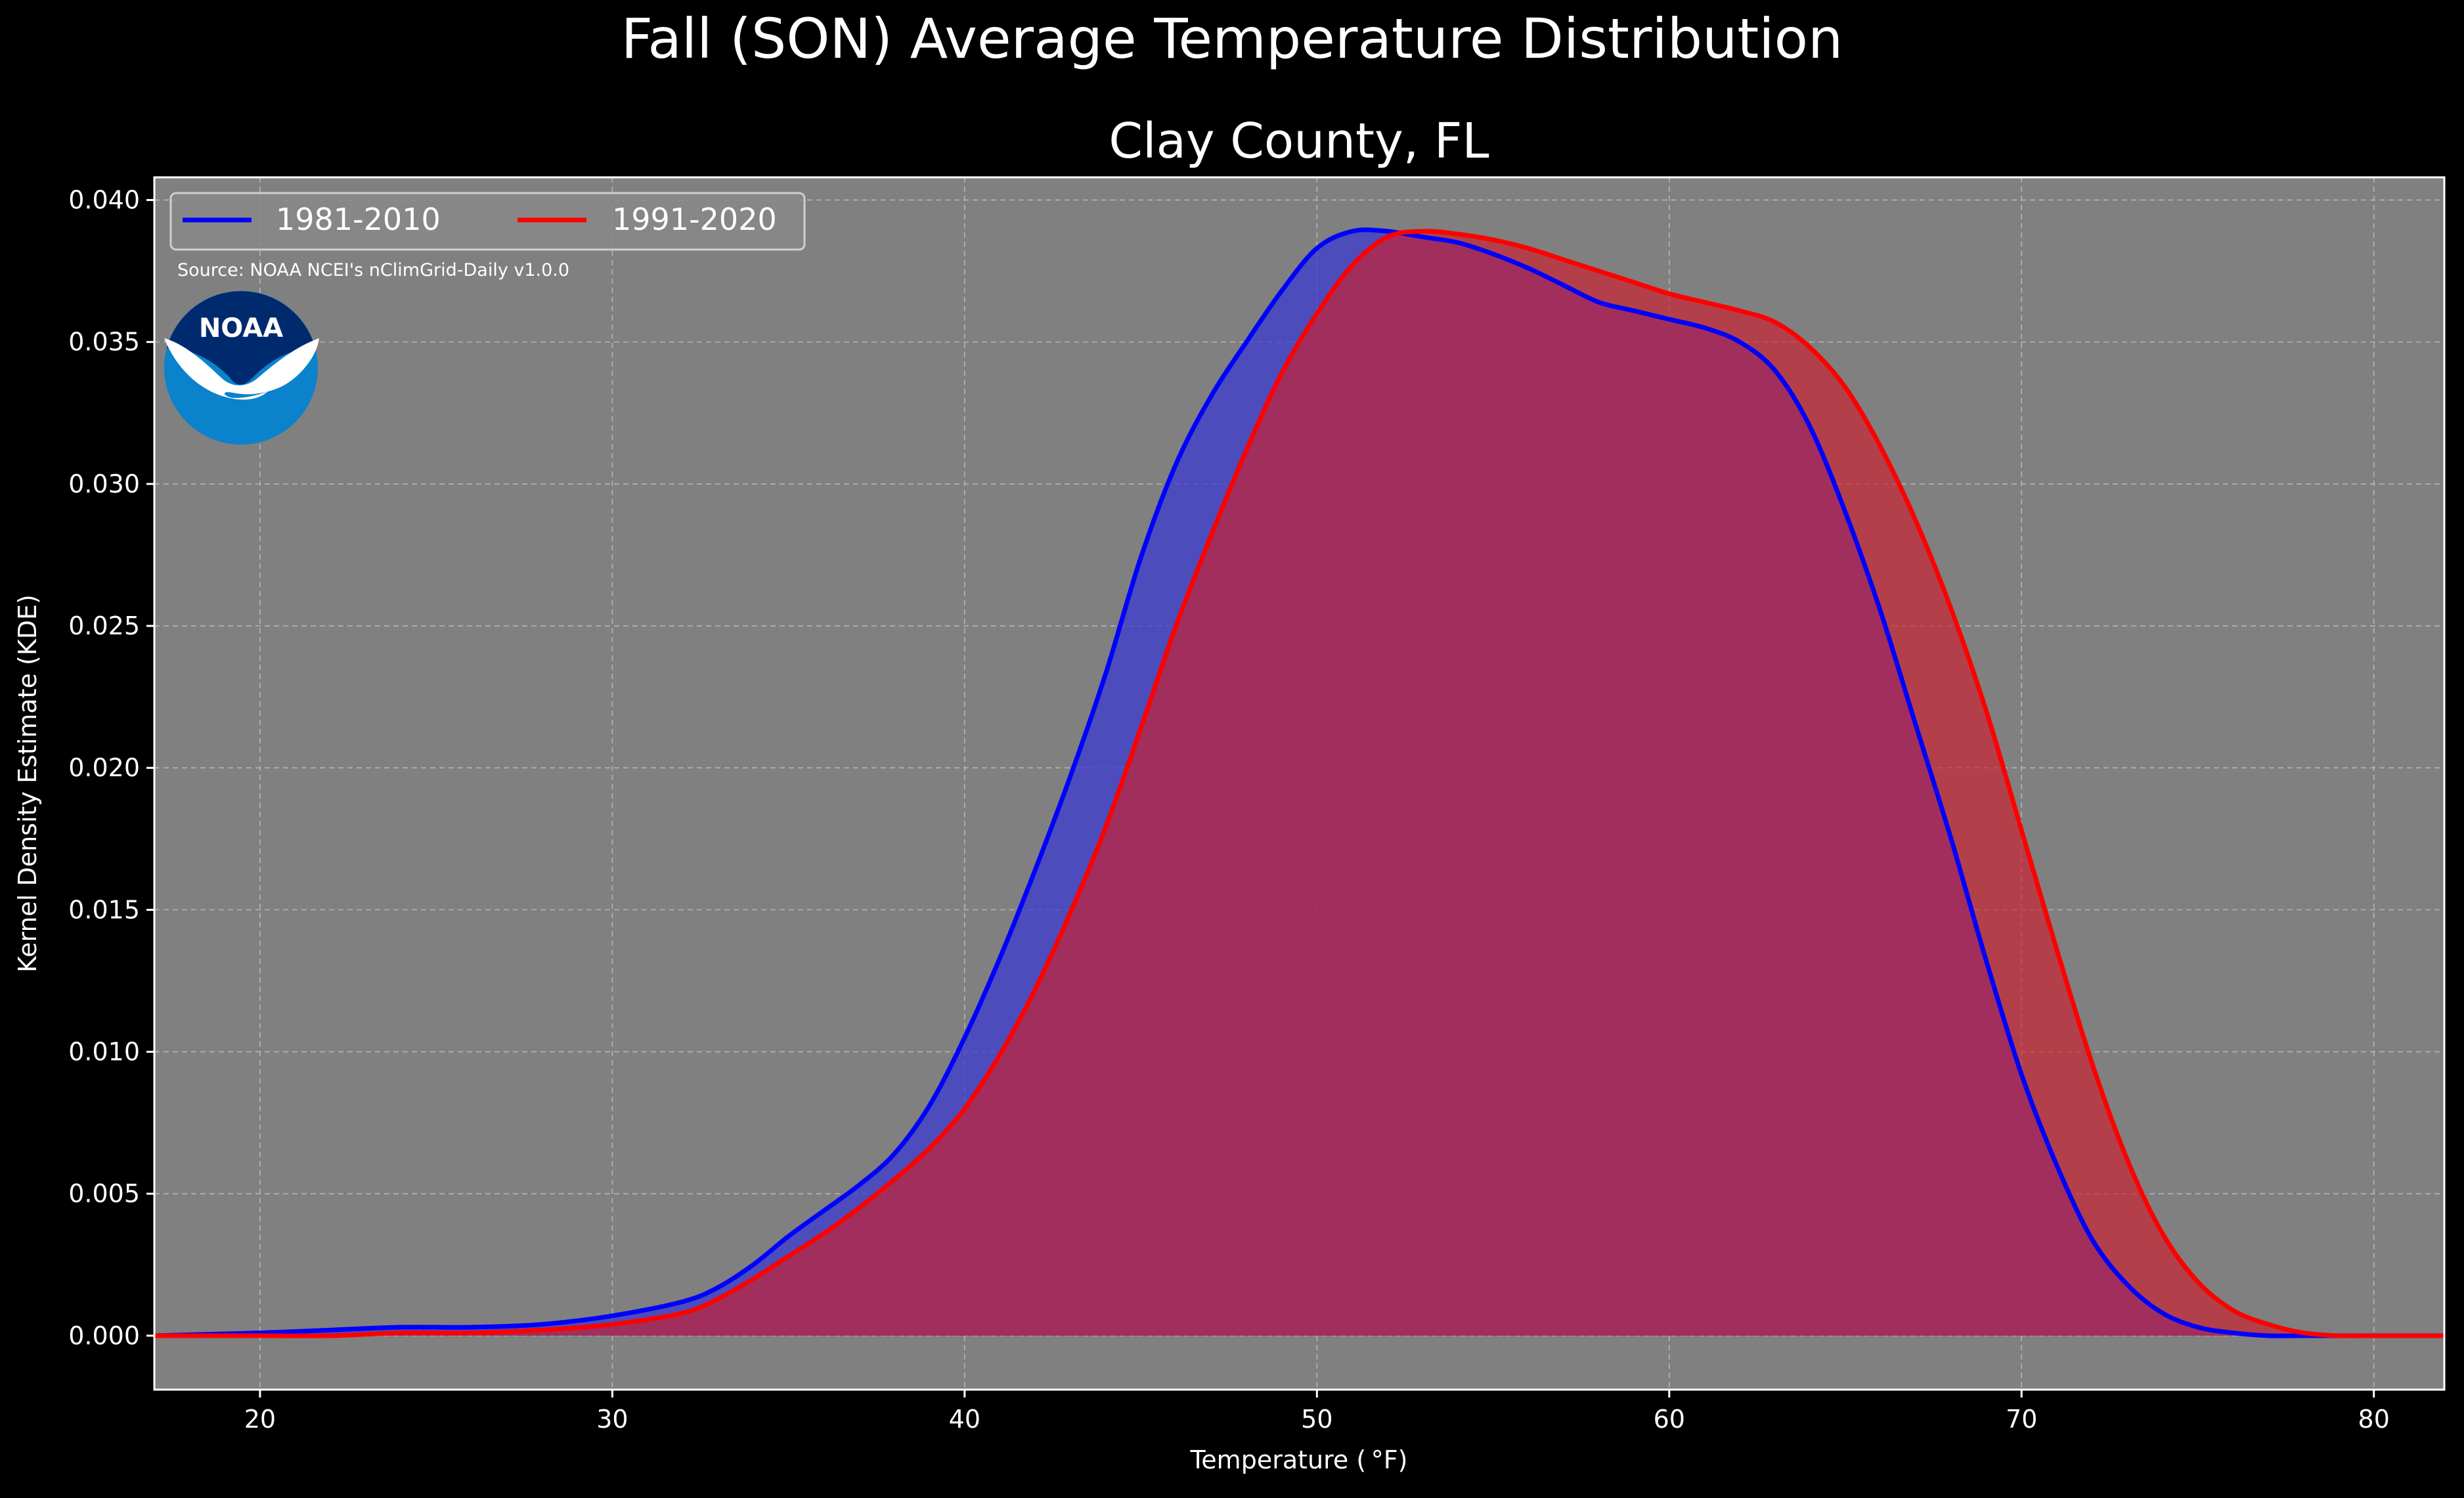  What do you see at coordinates (104, 909) in the screenshot?
I see `y-tick-label: 0.015` at bounding box center [104, 909].